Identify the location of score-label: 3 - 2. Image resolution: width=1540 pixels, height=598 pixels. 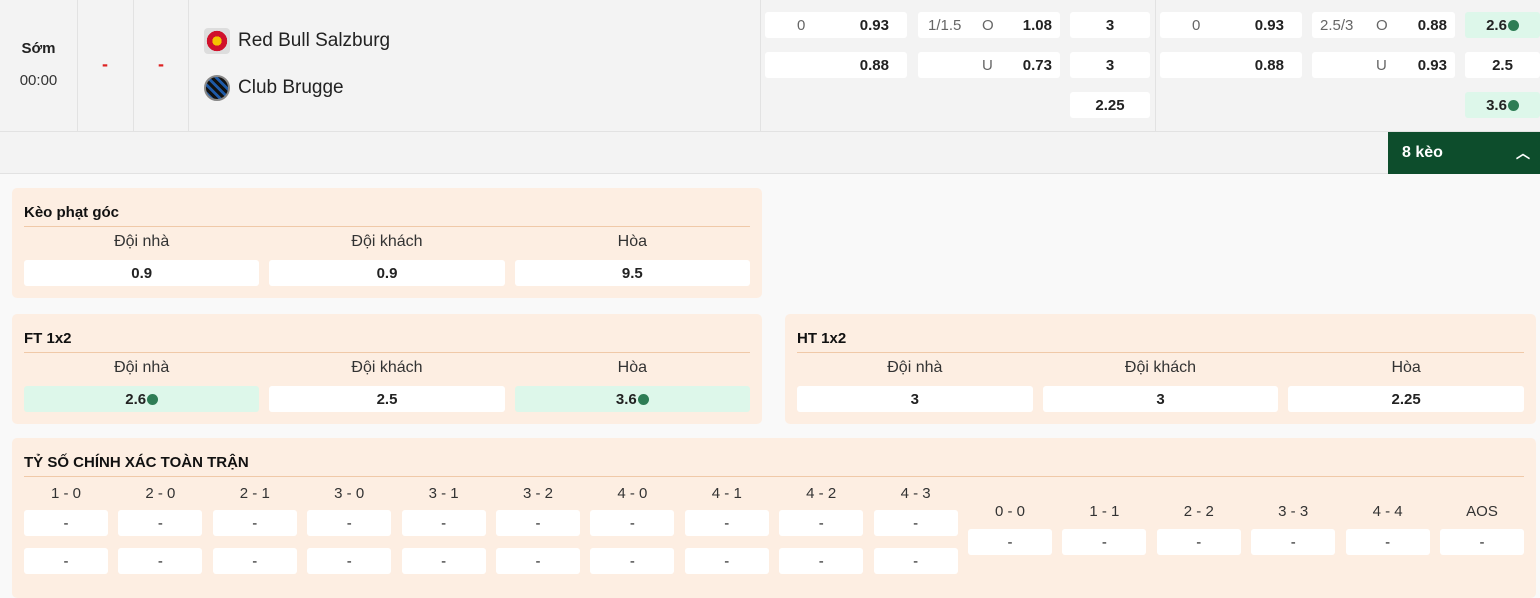
(537, 493).